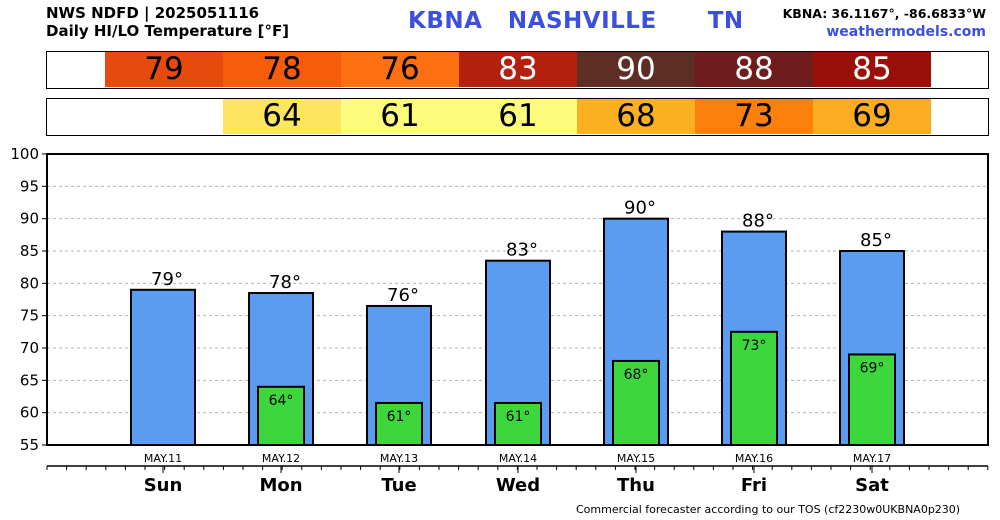 The width and height of the screenshot is (1000, 520). I want to click on high-temp-cell: 90, so click(636, 69).